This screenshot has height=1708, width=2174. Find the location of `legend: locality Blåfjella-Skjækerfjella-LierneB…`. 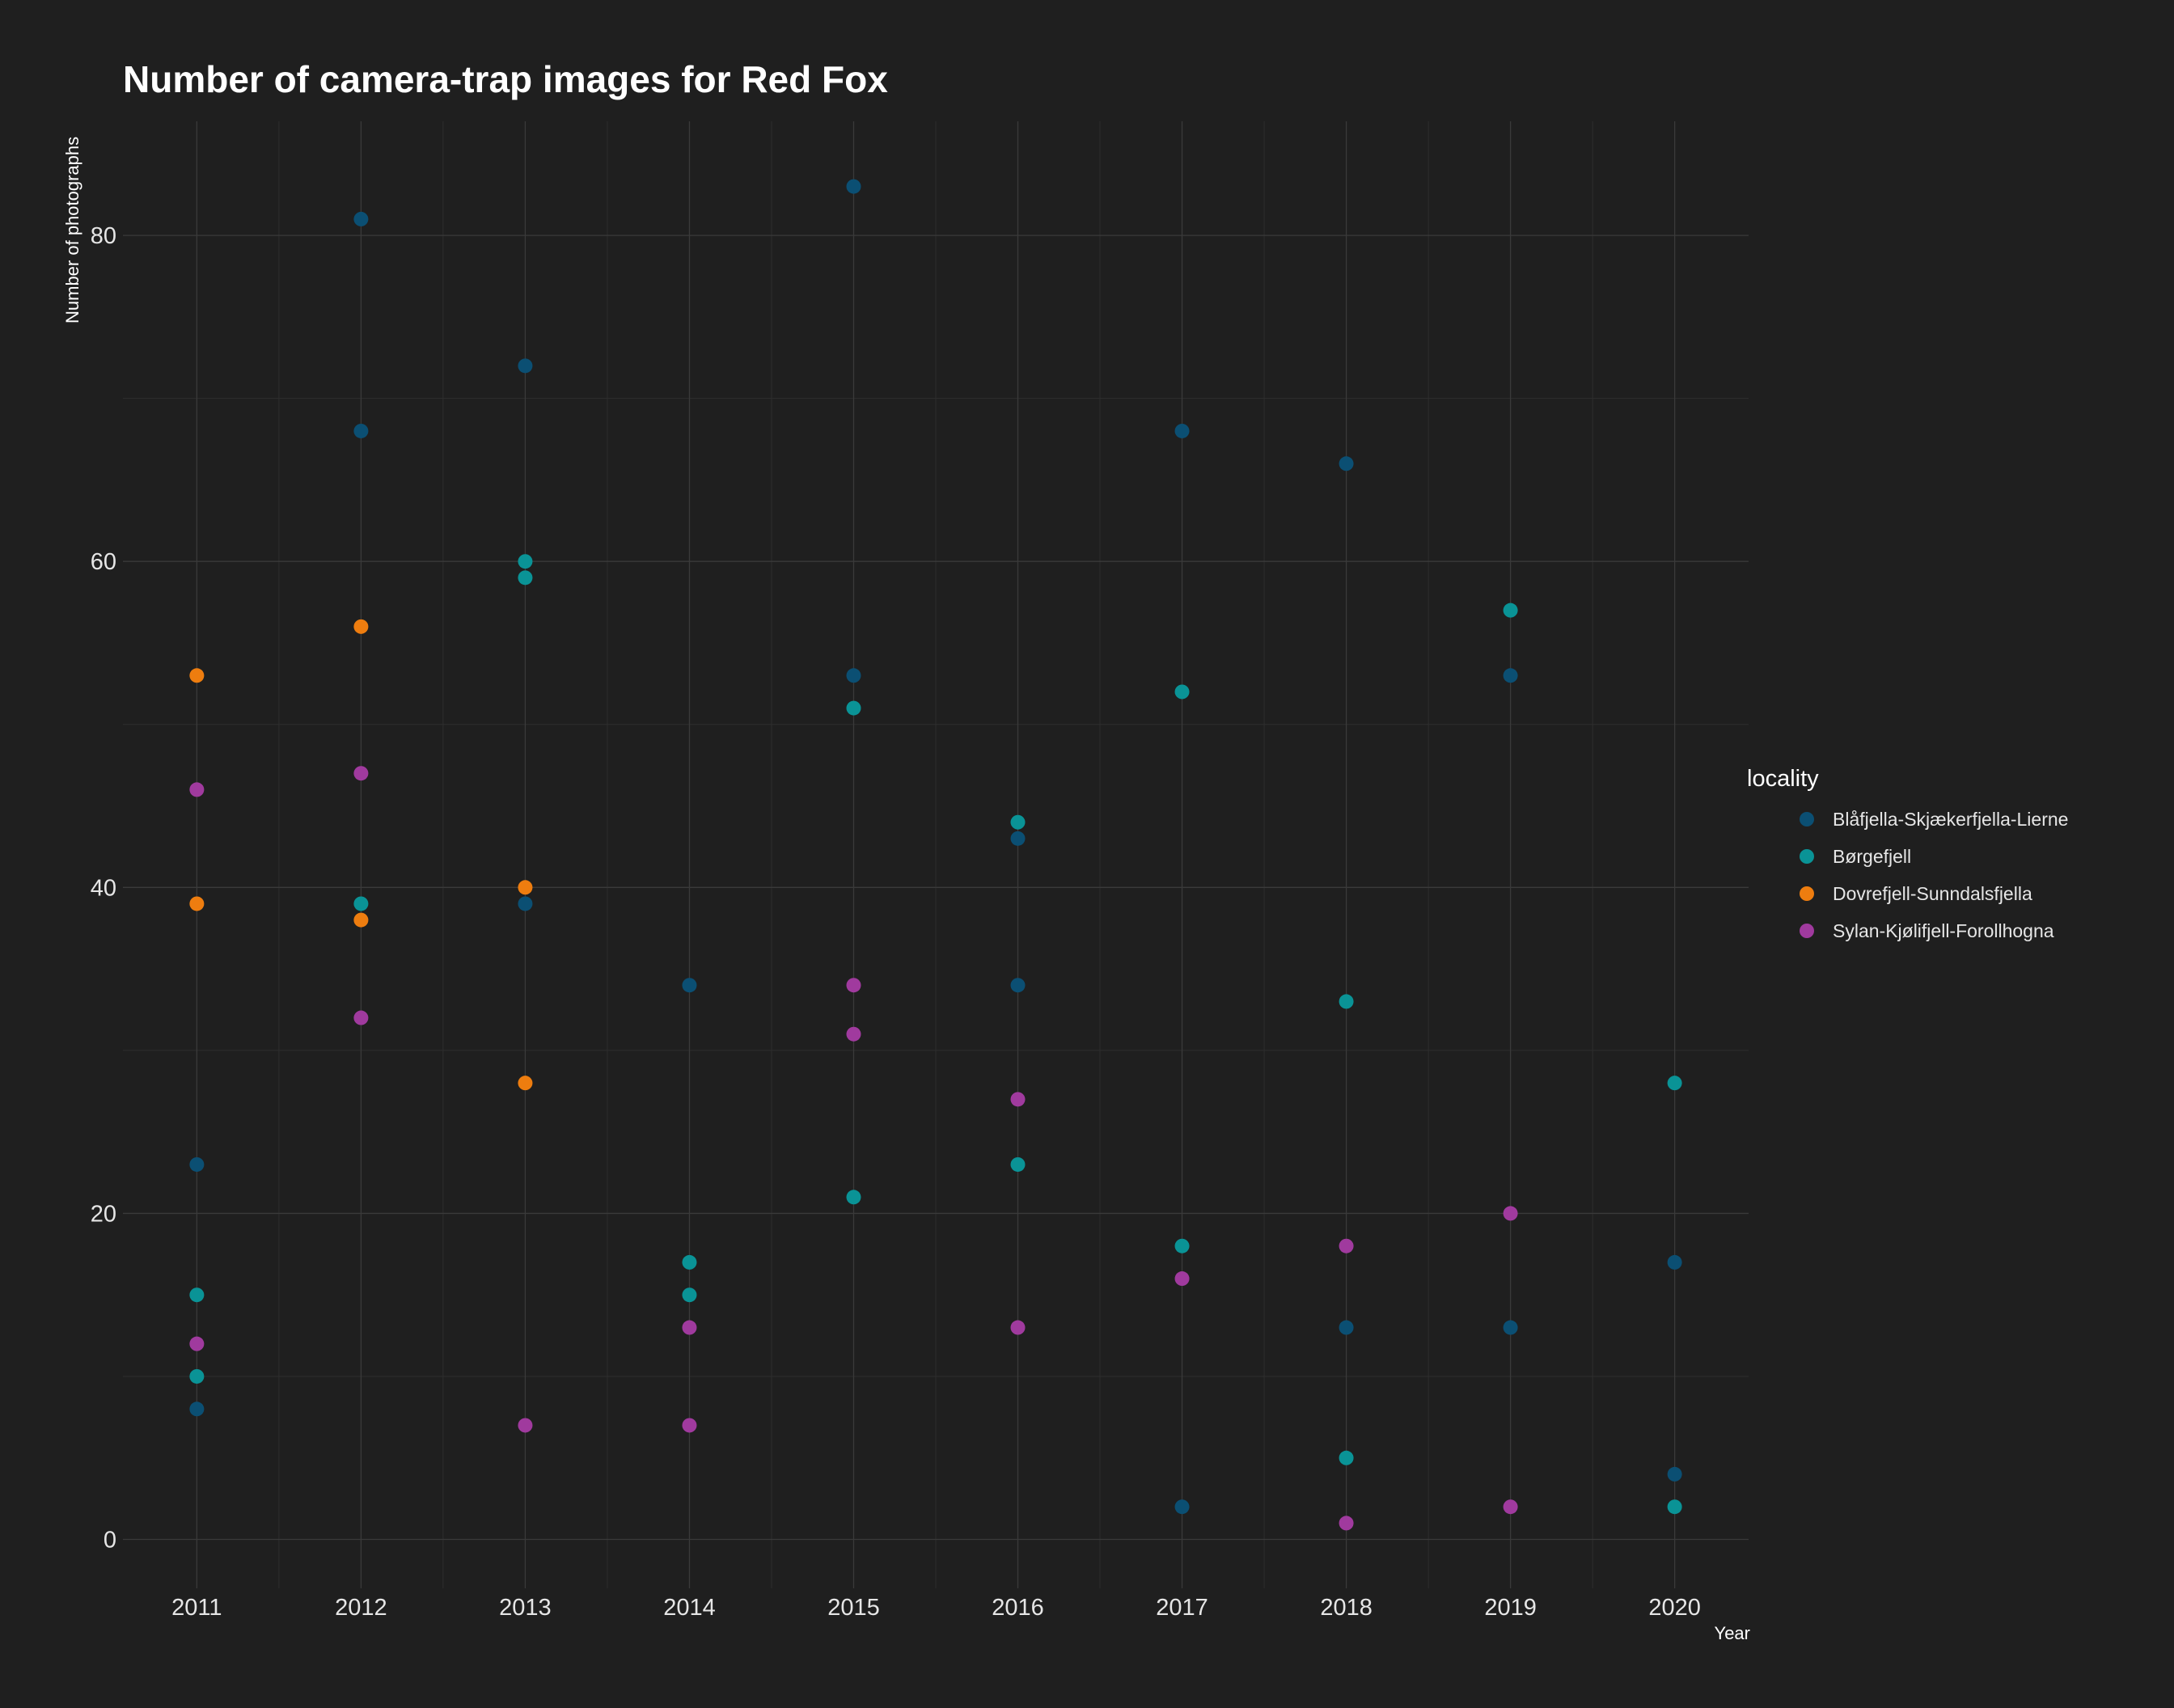

legend: locality Blåfjella-Skjækerfjella-LierneB… is located at coordinates (1907, 853).